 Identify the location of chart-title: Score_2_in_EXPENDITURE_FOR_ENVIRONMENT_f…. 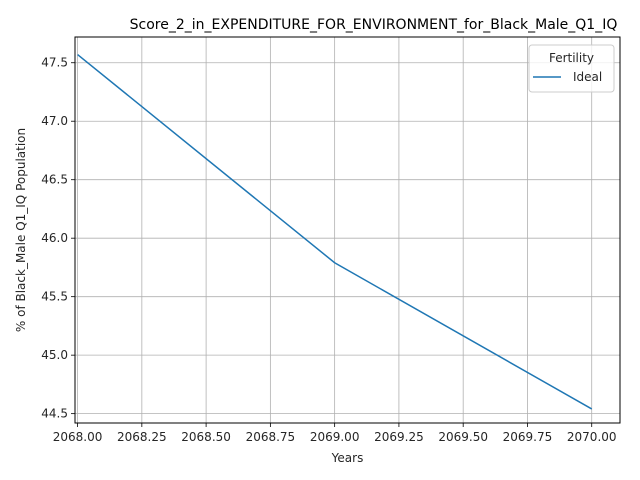
(374, 25).